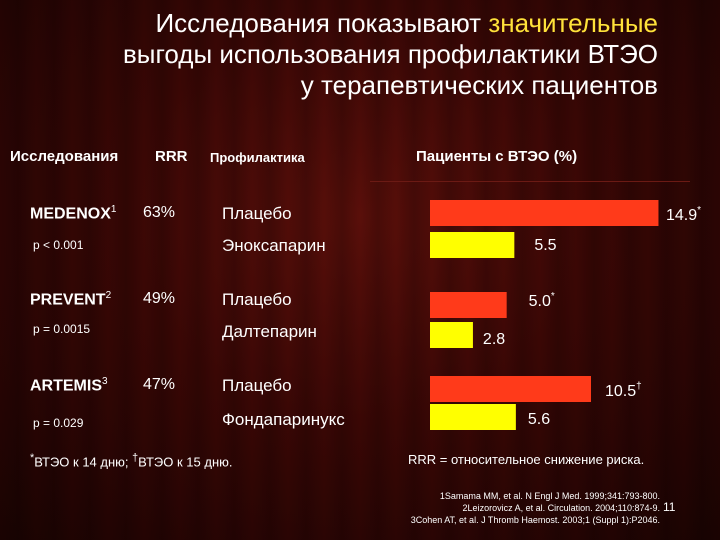 The width and height of the screenshot is (720, 540). What do you see at coordinates (73, 213) in the screenshot?
I see `study-medenox: MEDENOX1` at bounding box center [73, 213].